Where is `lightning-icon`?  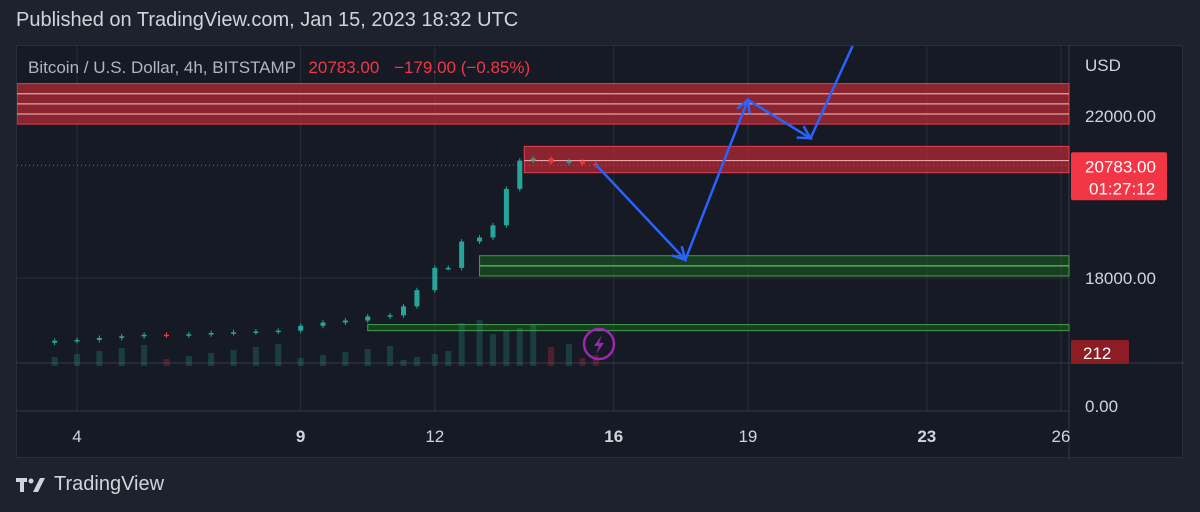 lightning-icon is located at coordinates (599, 344).